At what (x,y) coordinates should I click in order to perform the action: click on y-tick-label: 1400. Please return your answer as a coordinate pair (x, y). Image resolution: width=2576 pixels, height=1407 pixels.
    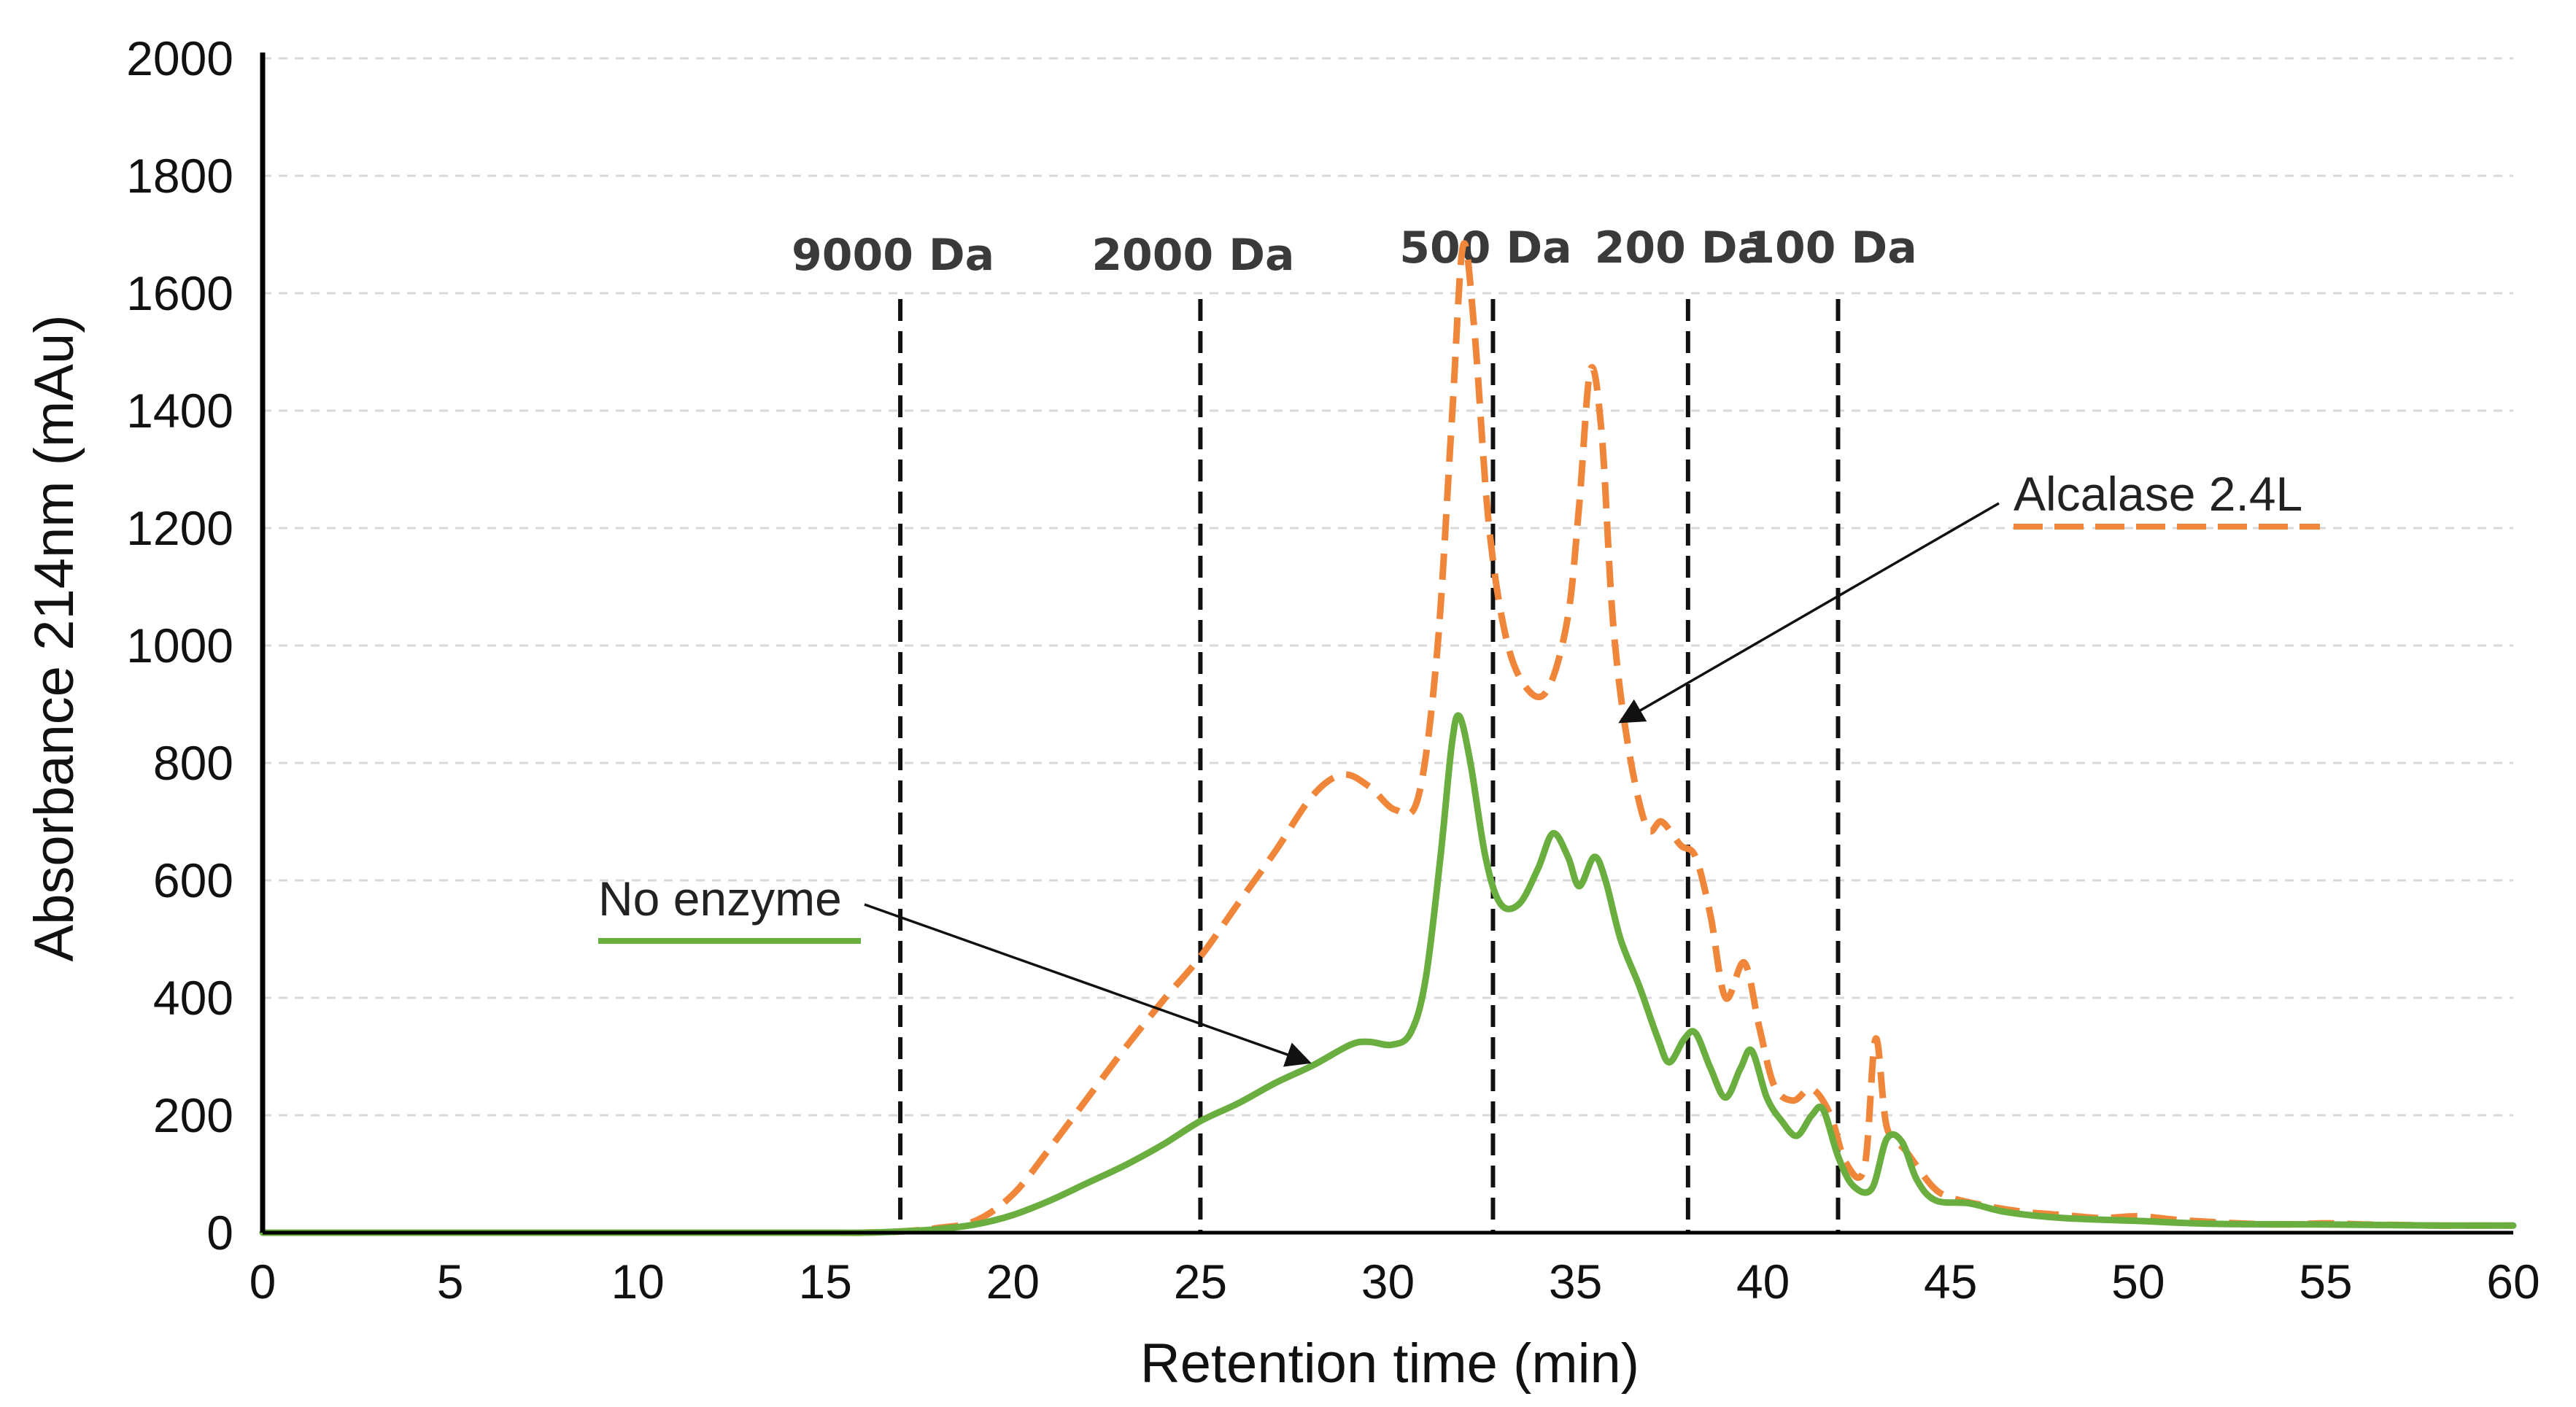
    Looking at the image, I should click on (179, 411).